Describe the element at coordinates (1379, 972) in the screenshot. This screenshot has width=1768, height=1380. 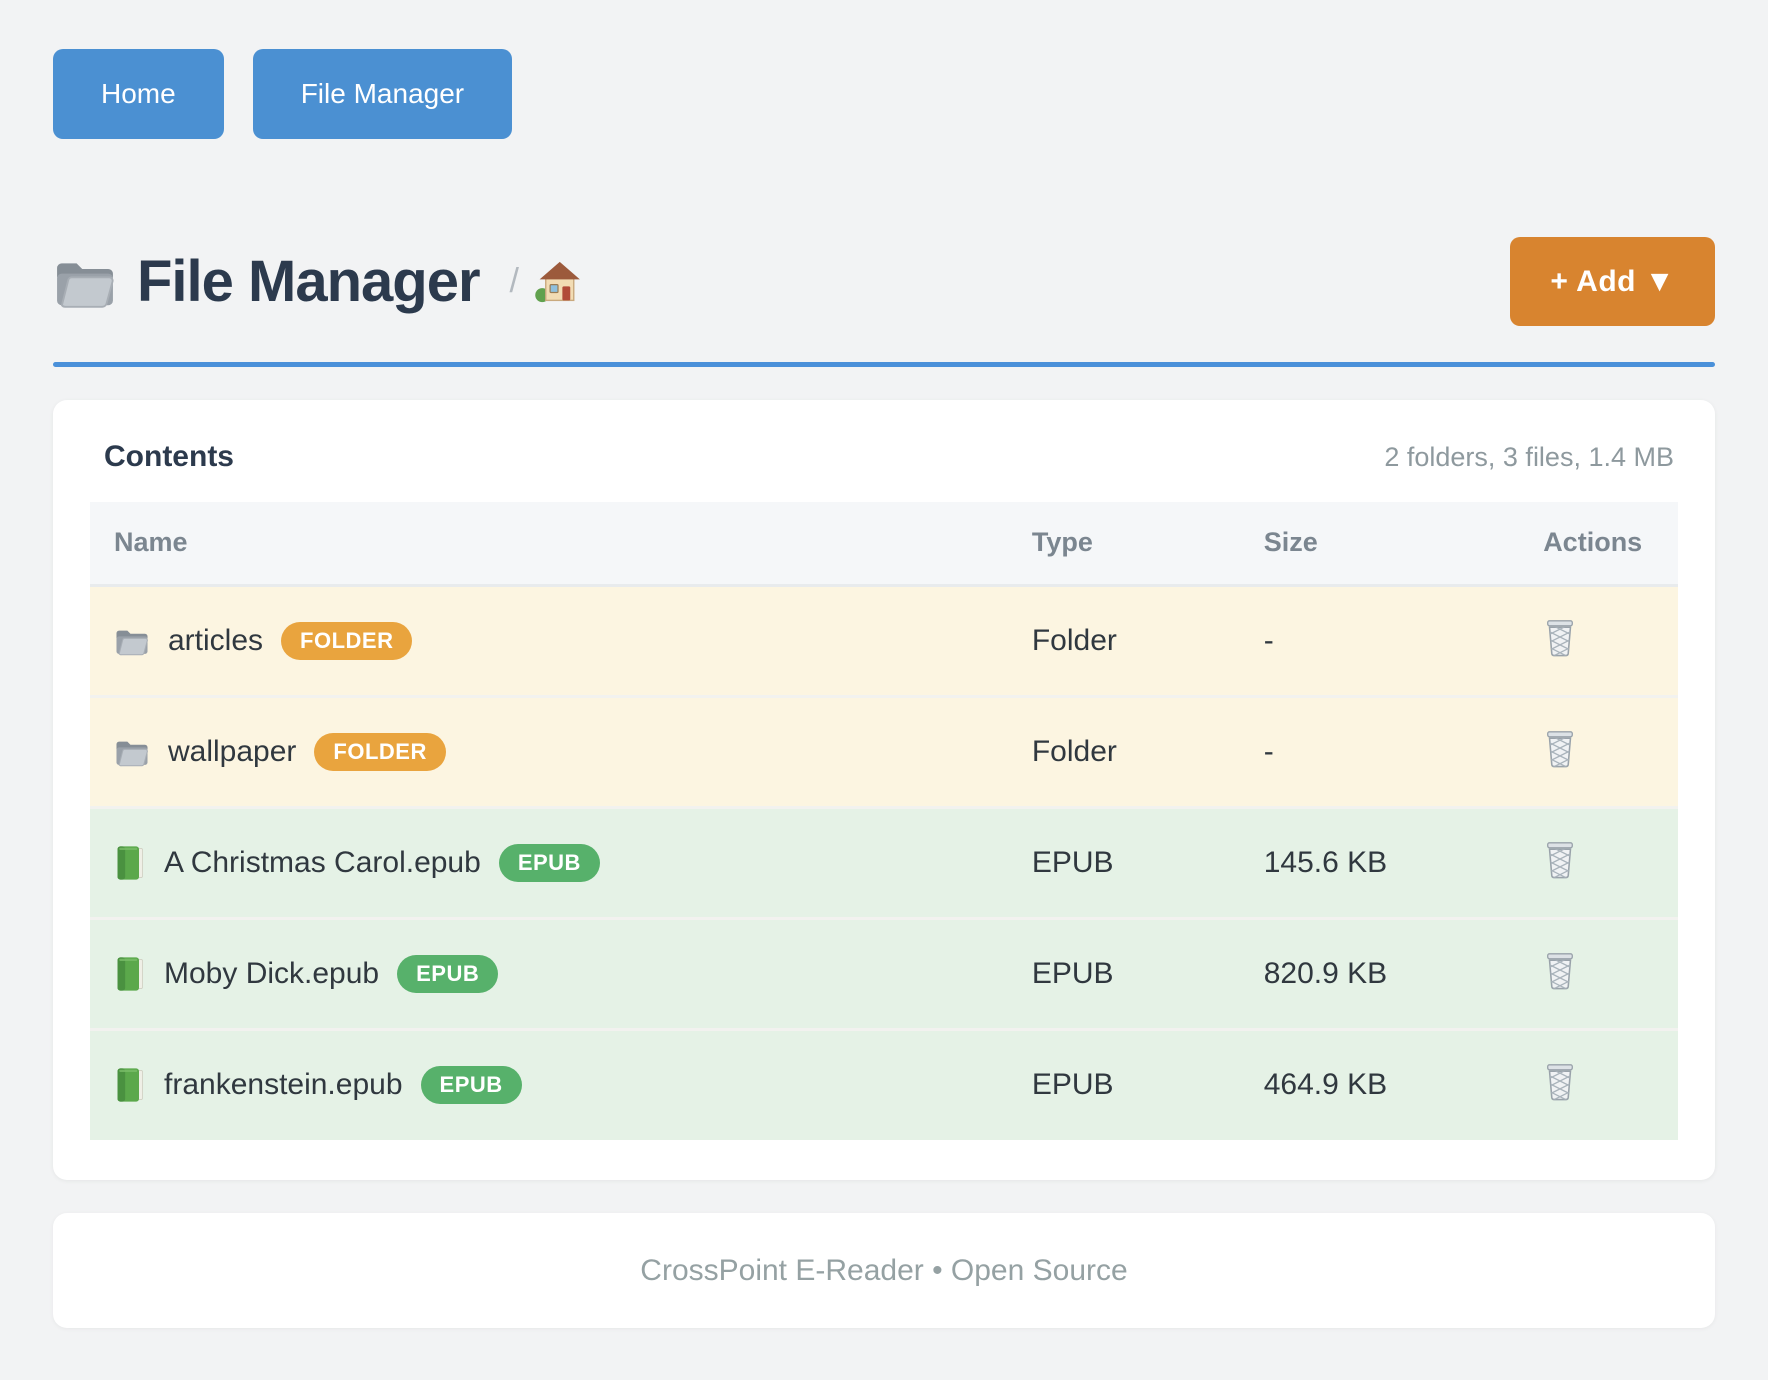
I see `size-cell: 820.9 KB` at that location.